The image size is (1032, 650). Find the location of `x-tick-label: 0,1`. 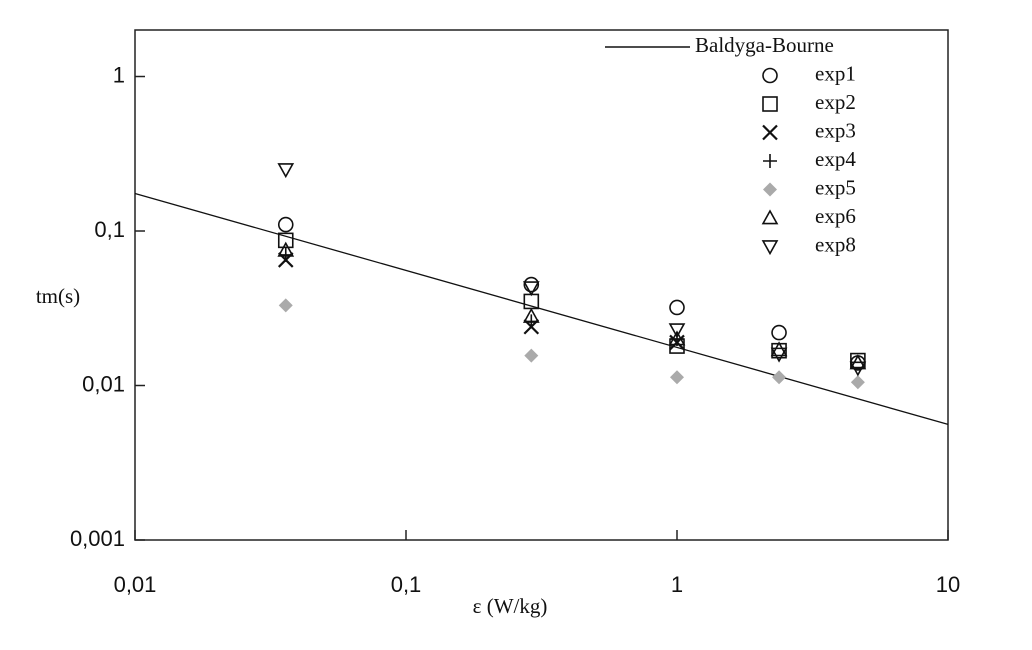

x-tick-label: 0,1 is located at coordinates (406, 584).